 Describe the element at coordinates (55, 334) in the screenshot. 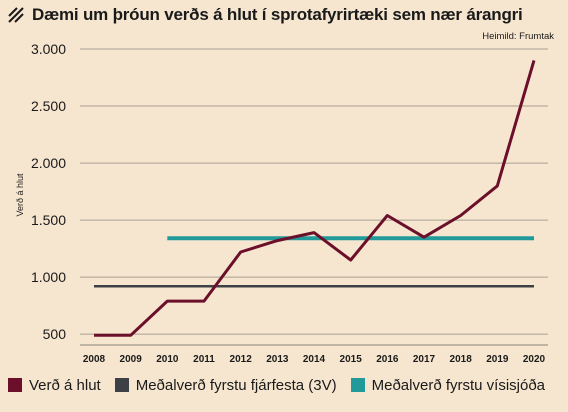

I see `y-tick-label: 500` at that location.